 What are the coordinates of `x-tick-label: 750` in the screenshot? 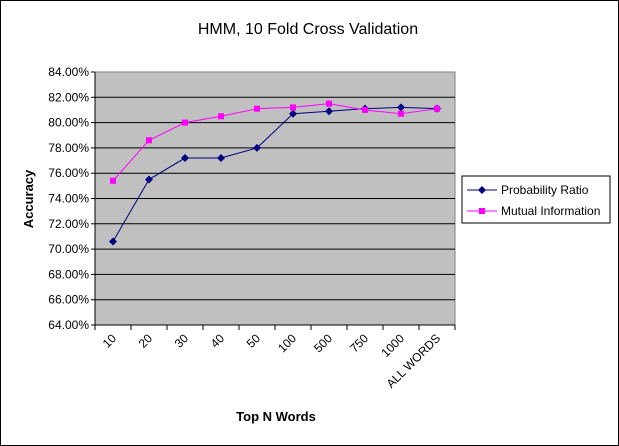 It's located at (359, 343).